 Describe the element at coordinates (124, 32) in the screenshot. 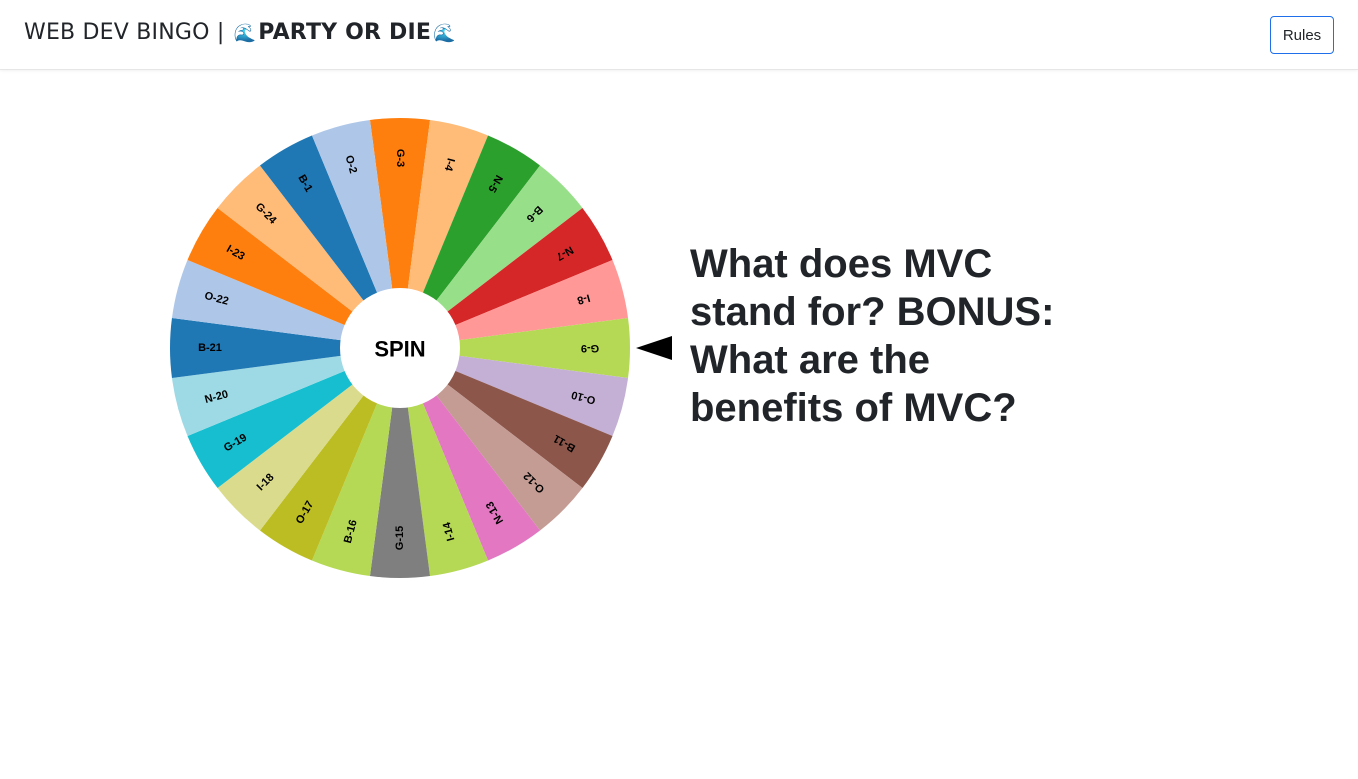

I see `brand-prefix: WEB DEV BINGO |` at that location.